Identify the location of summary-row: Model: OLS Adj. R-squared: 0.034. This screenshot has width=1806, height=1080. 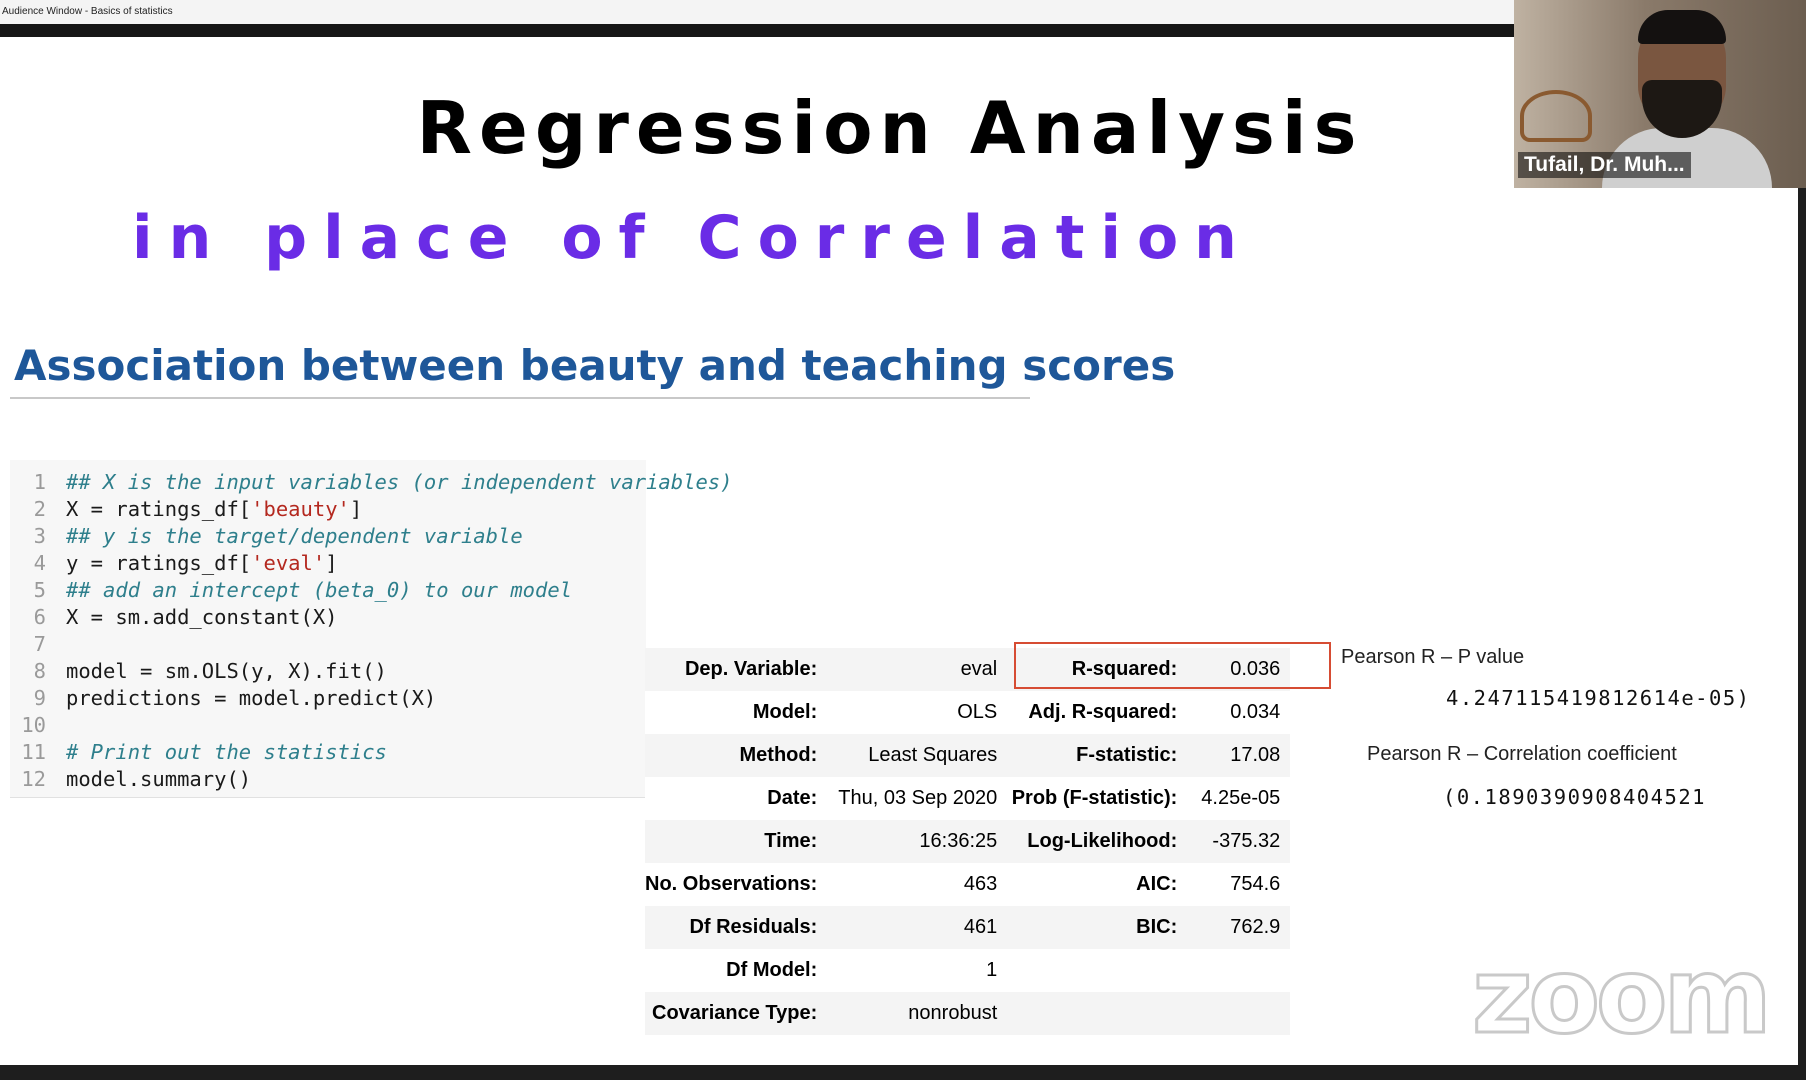
(968, 712).